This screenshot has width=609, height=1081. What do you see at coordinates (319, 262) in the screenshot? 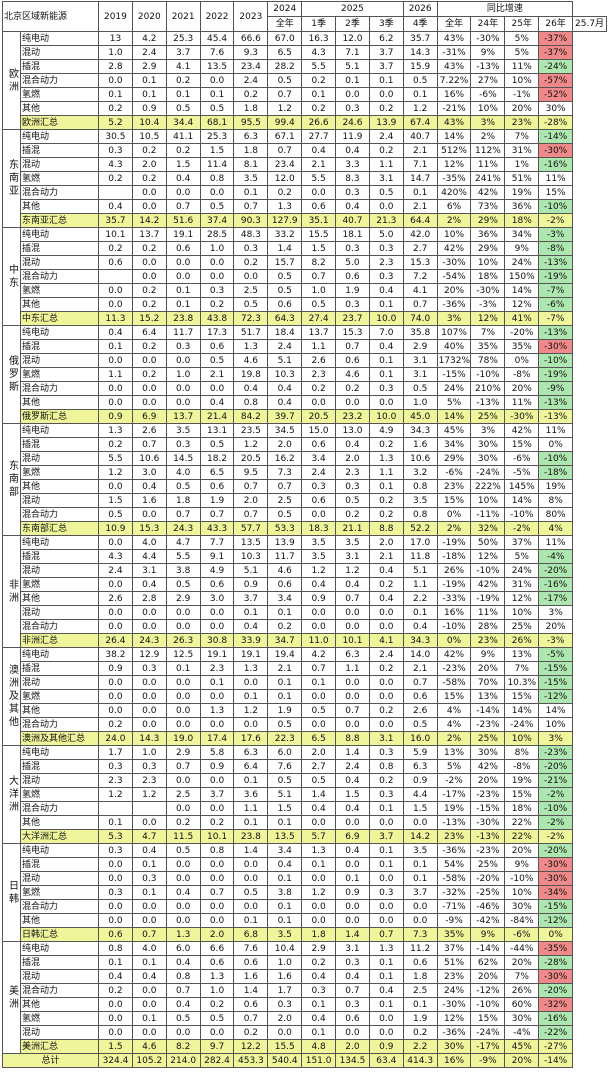
I see `table-cell: 8.2` at bounding box center [319, 262].